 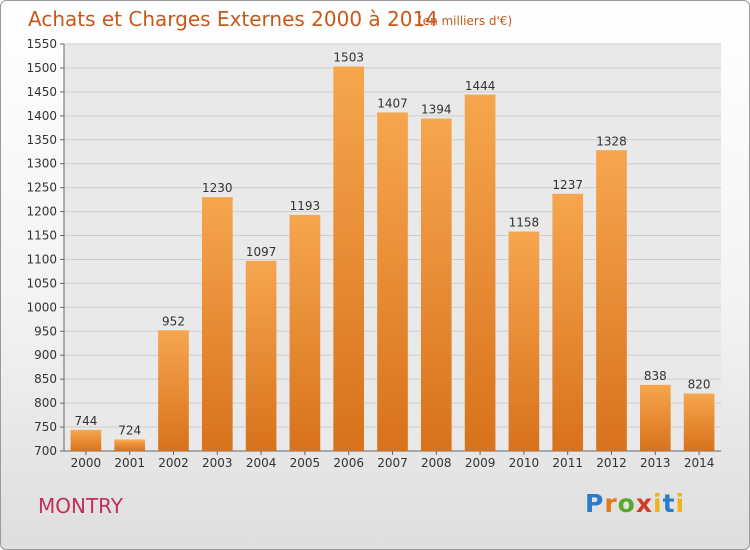 What do you see at coordinates (41, 92) in the screenshot?
I see `y-tick-label: 1450` at bounding box center [41, 92].